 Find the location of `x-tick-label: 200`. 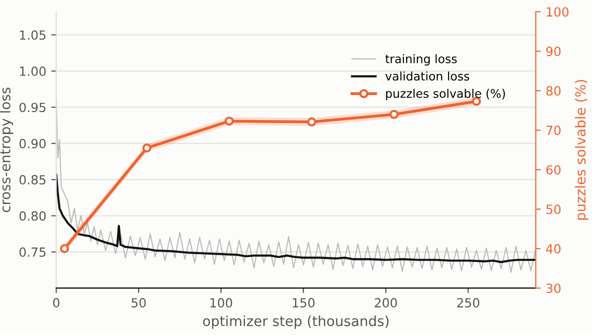

x-tick-label: 200 is located at coordinates (385, 303).